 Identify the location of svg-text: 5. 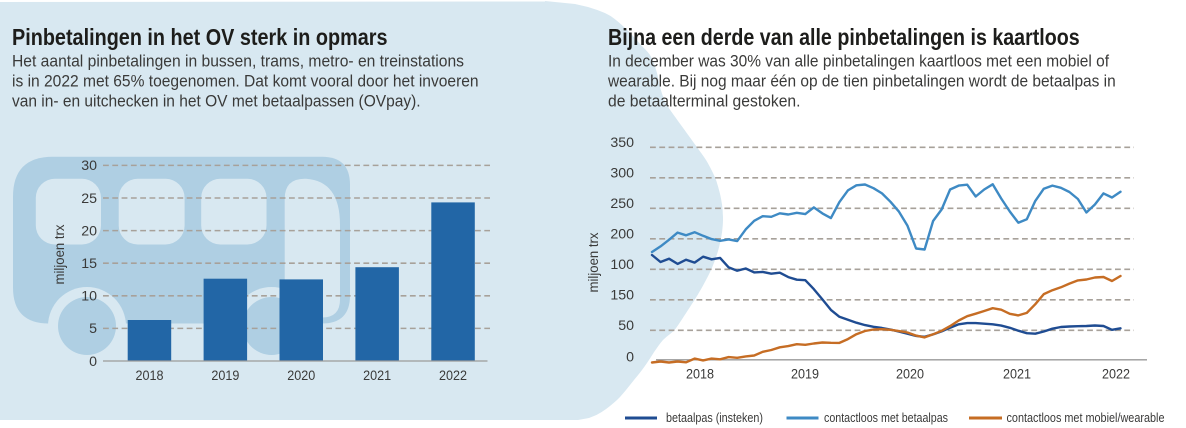
(93, 329).